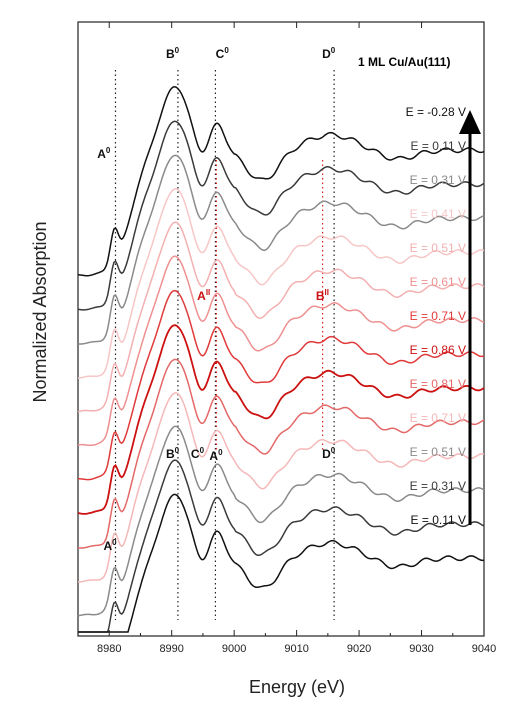 The height and width of the screenshot is (704, 519). Describe the element at coordinates (438, 282) in the screenshot. I see `series-label: E = 0.61 V` at that location.